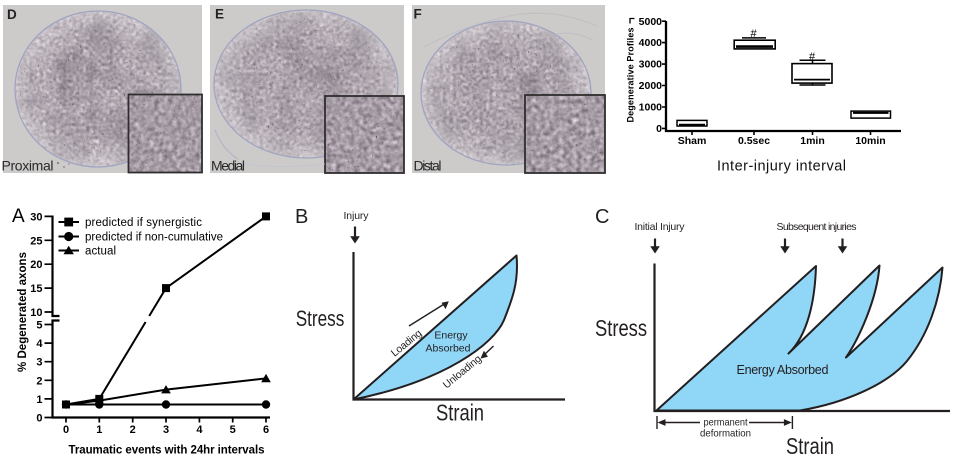  Describe the element at coordinates (36, 313) in the screenshot. I see `svg-text: 10` at that location.